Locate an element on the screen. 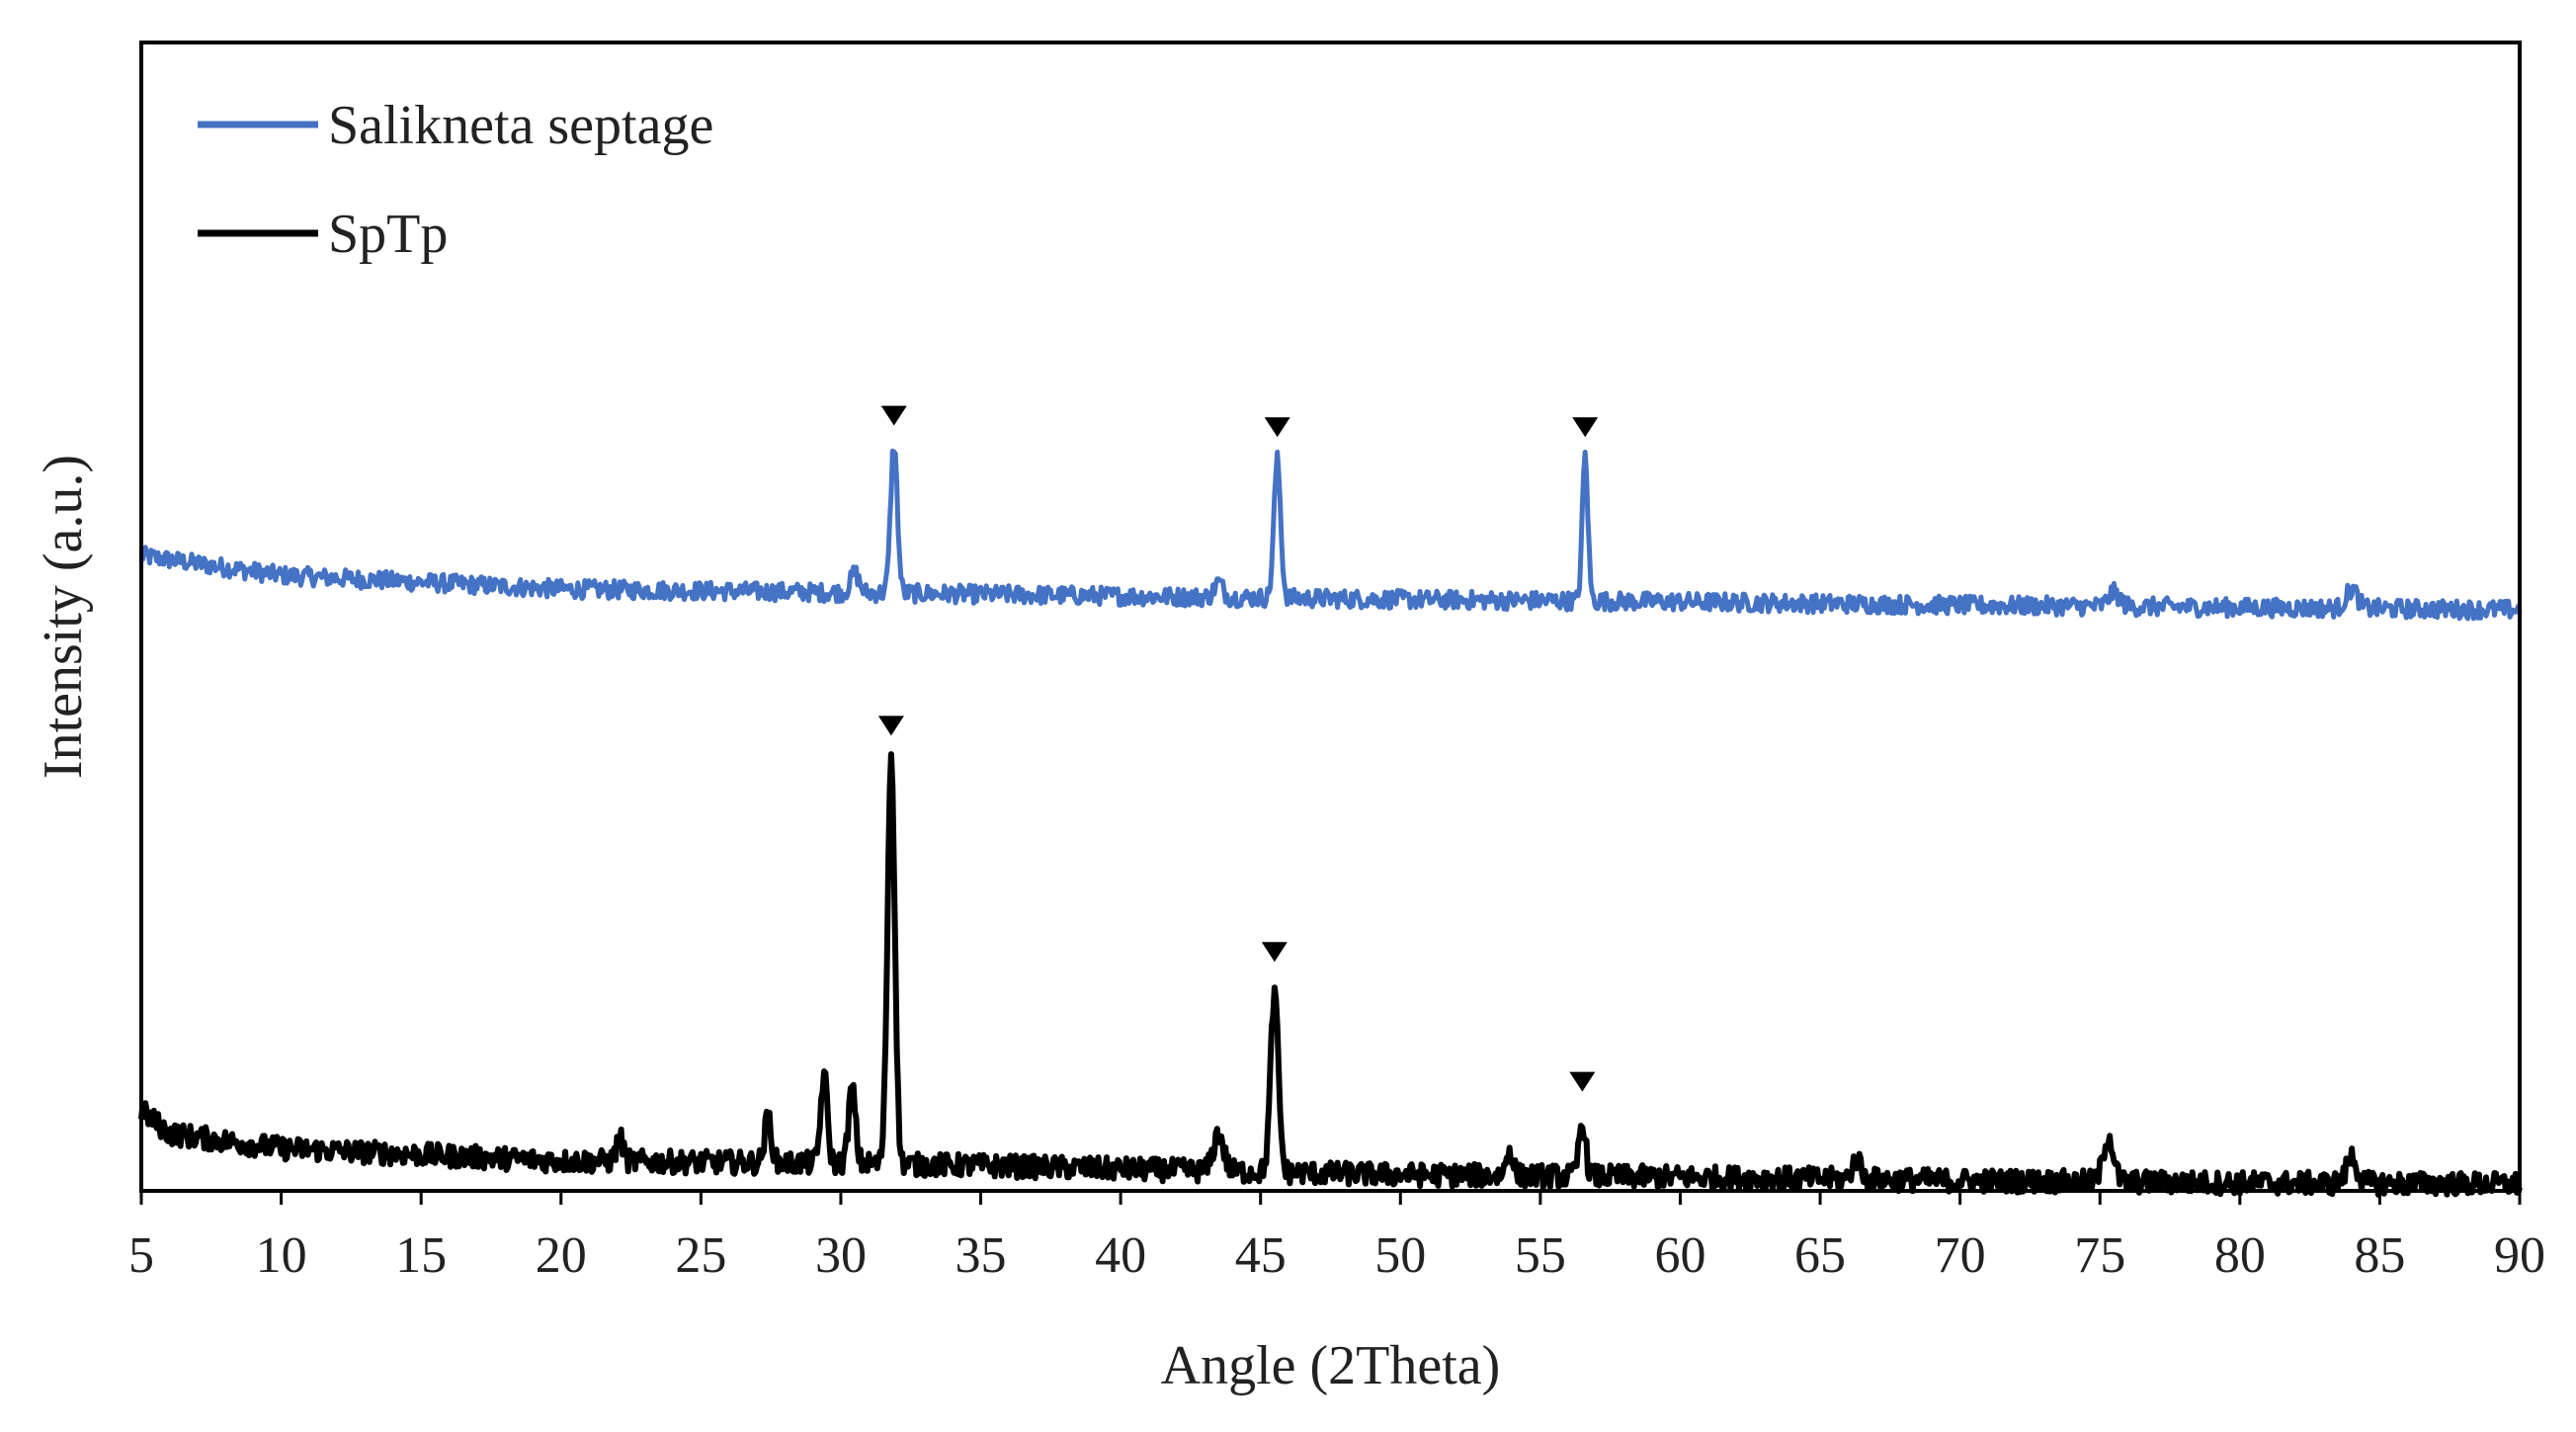 The width and height of the screenshot is (2576, 1432). y-axis-title: Intensity (a.u.) is located at coordinates (63, 617).